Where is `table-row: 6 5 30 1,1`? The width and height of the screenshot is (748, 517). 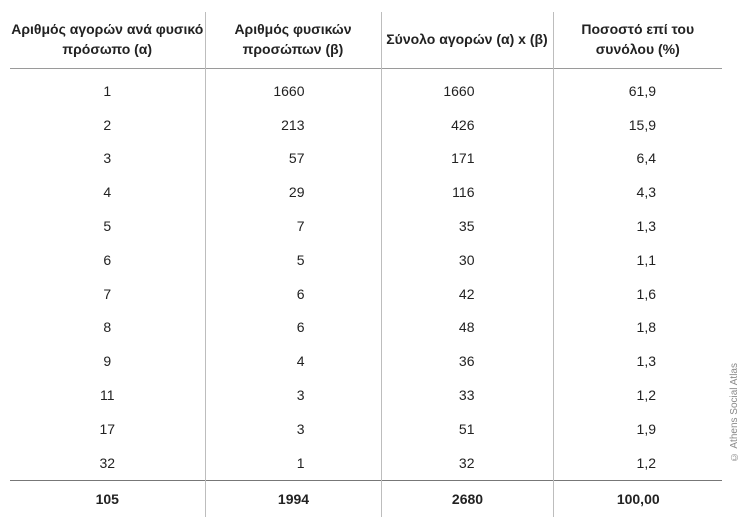
table-row: 6 5 30 1,1 is located at coordinates (366, 259).